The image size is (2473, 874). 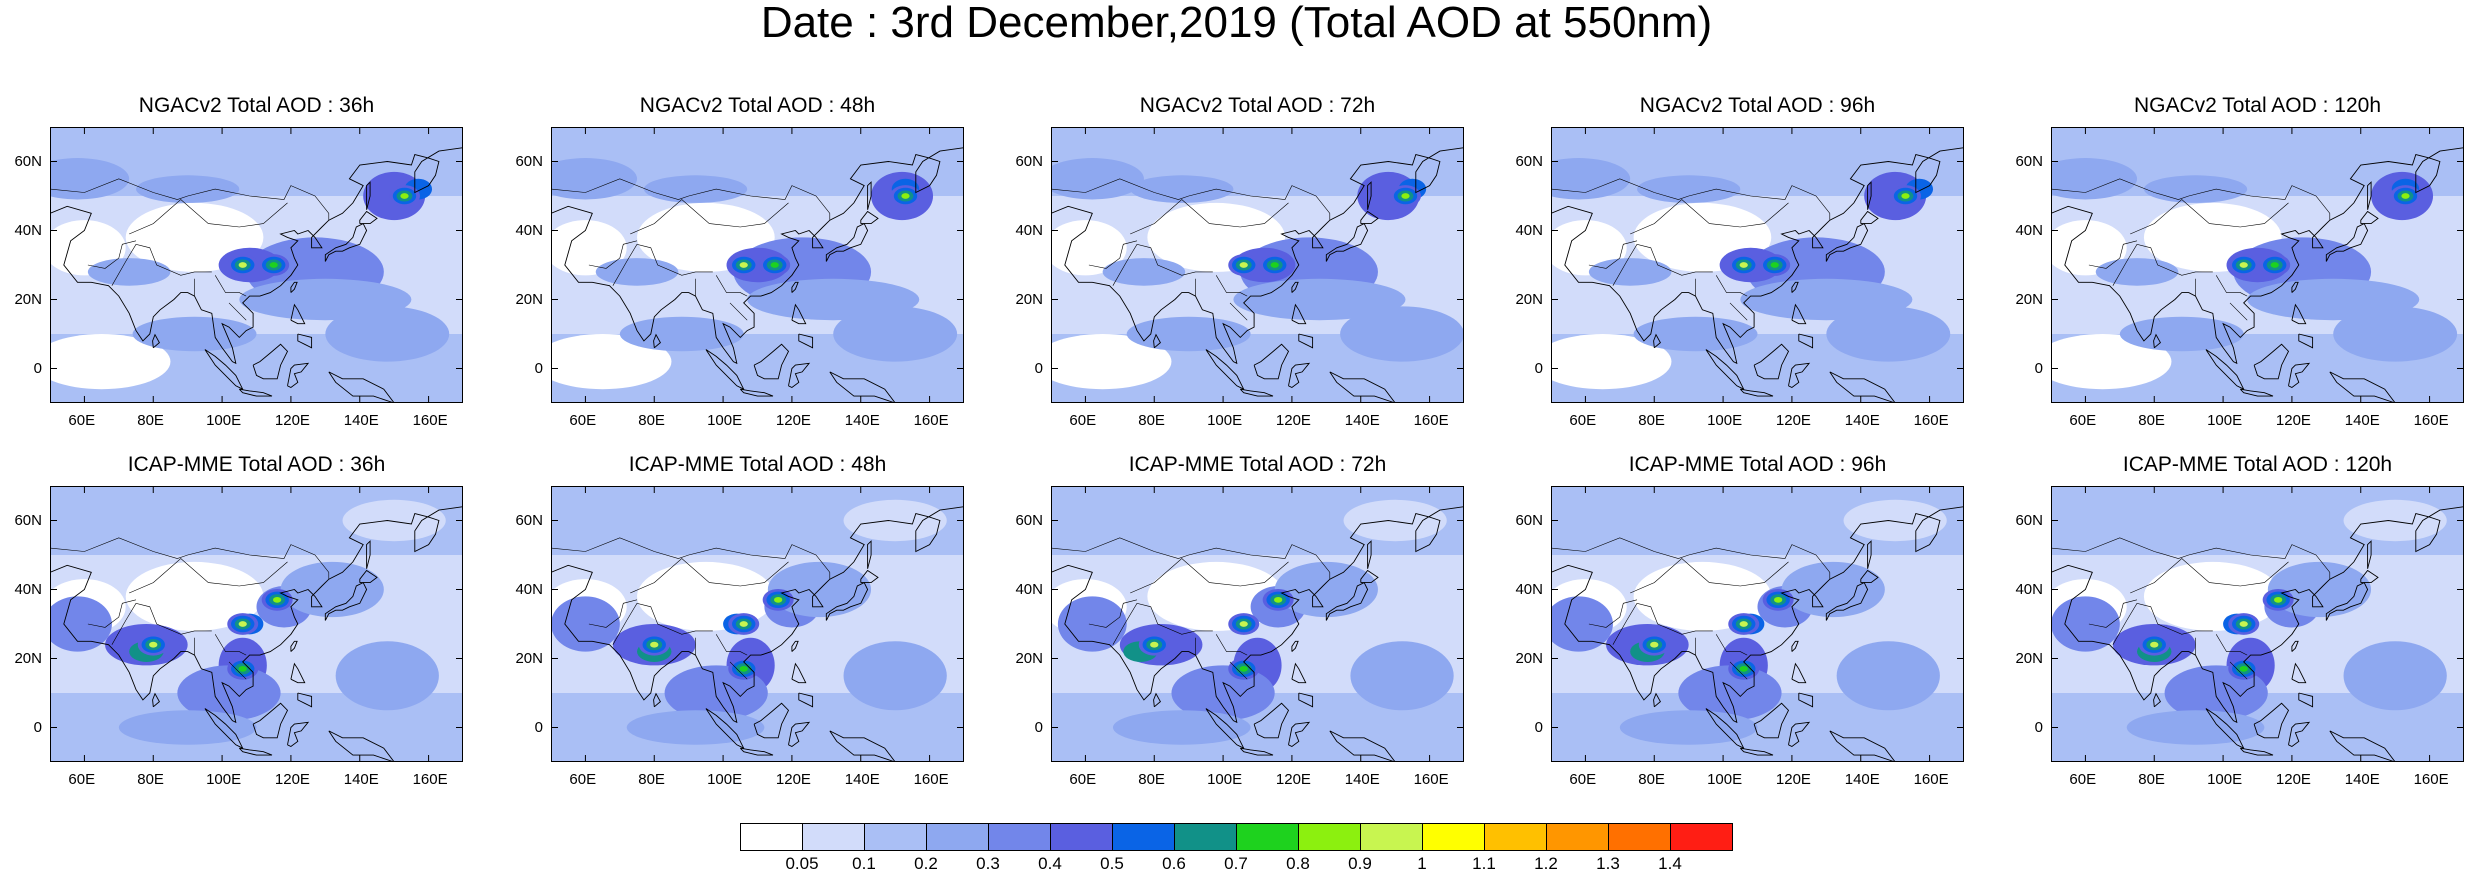 I want to click on colorbar-label: 0.5, so click(x=1112, y=863).